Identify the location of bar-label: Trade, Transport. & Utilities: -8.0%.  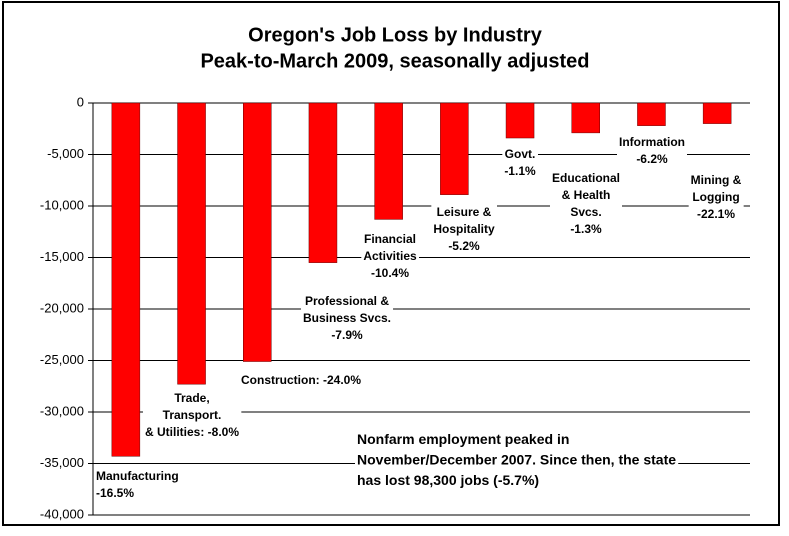
(192, 415).